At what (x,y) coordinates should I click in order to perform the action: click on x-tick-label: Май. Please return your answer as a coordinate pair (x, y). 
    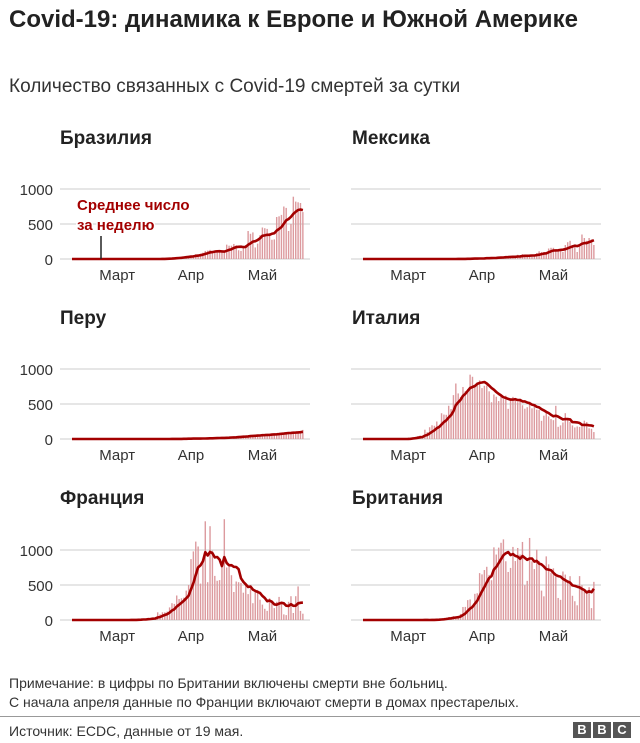
    Looking at the image, I should click on (553, 636).